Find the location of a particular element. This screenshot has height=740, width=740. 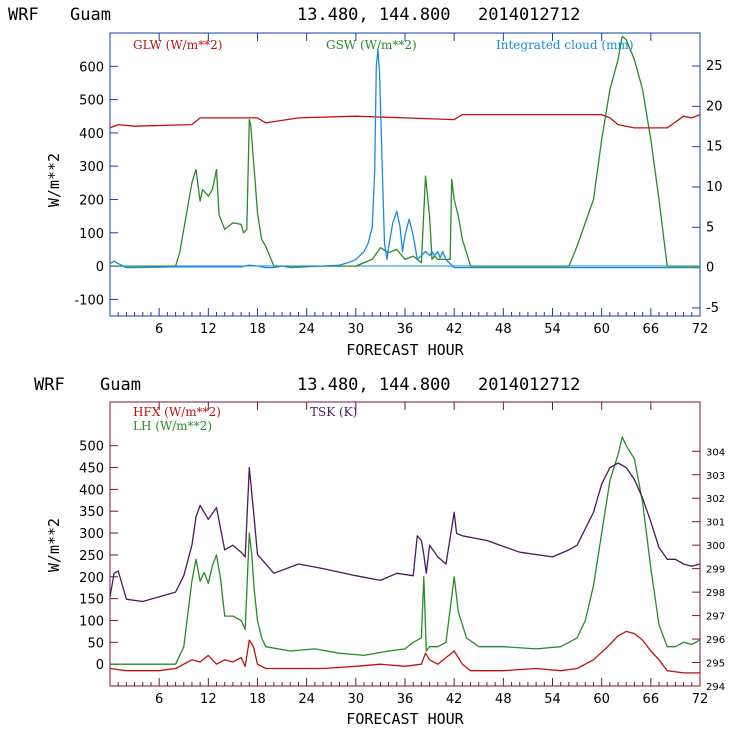

y2-tick-label: 10 is located at coordinates (714, 187).